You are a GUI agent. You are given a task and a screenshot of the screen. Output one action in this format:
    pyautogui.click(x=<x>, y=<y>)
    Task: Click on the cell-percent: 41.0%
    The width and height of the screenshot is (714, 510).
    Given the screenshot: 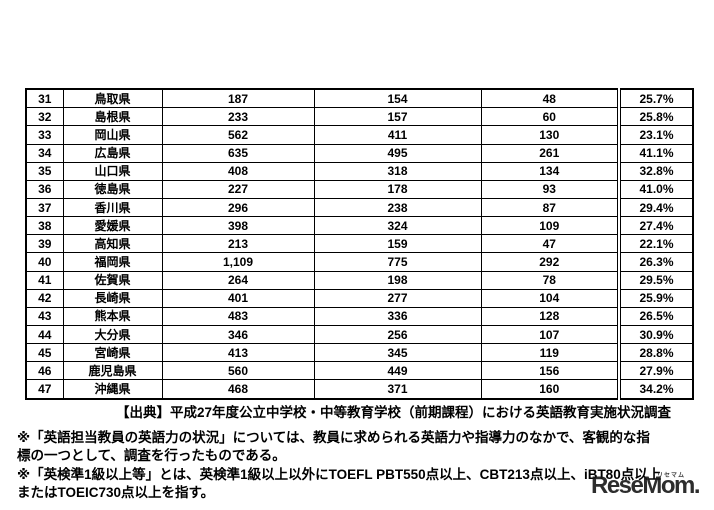 What is the action you would take?
    pyautogui.click(x=655, y=189)
    